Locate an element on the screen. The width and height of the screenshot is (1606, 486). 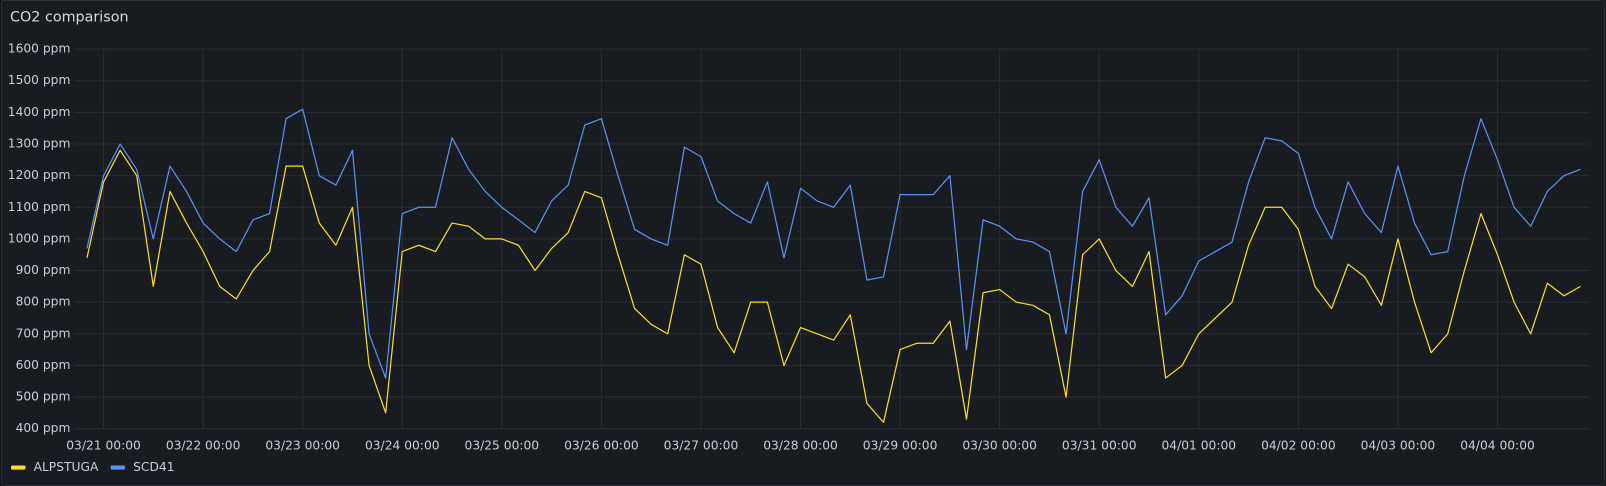
x-tick-label: 03/22 00:00 is located at coordinates (203, 446).